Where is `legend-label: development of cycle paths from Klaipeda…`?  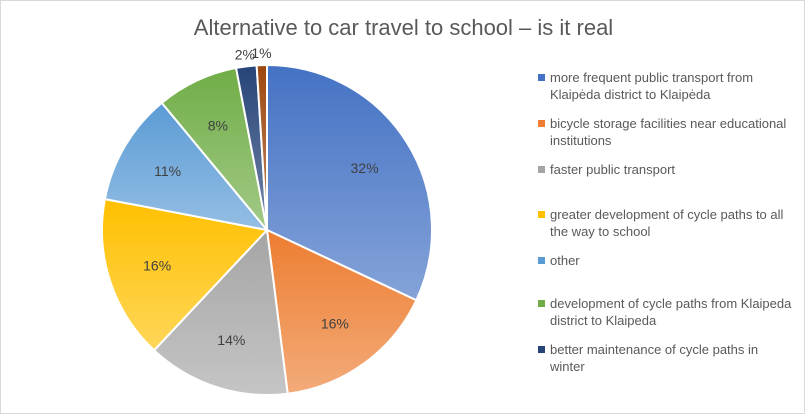 legend-label: development of cycle paths from Klaipeda… is located at coordinates (671, 312).